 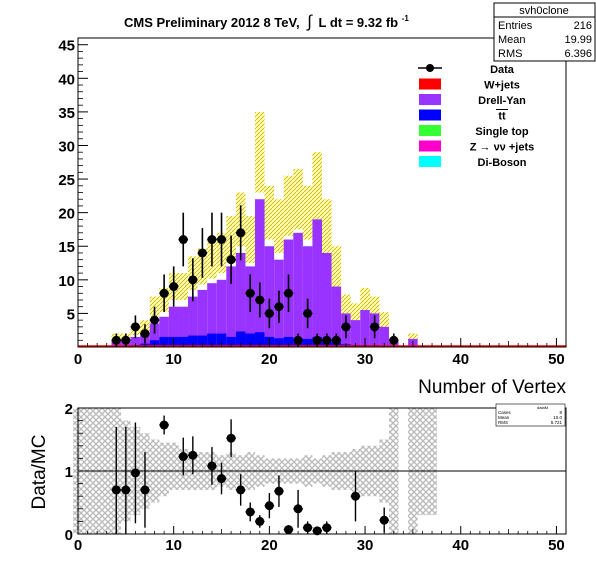 What do you see at coordinates (502, 117) in the screenshot?
I see `legend-label: tt` at bounding box center [502, 117].